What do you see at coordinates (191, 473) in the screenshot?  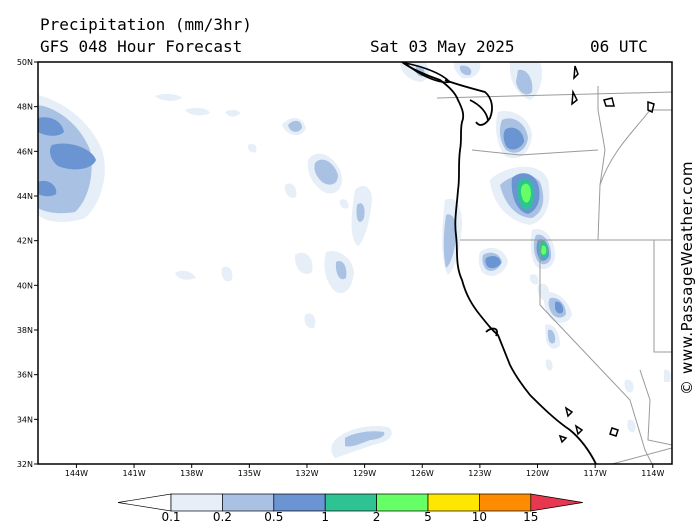 I see `lon-label: 138W` at bounding box center [191, 473].